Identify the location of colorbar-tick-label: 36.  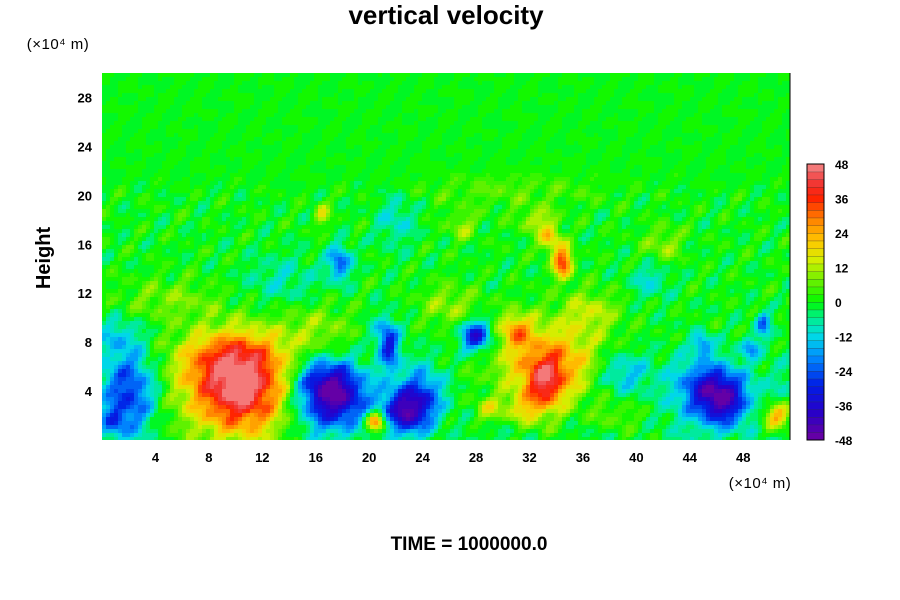
(842, 200).